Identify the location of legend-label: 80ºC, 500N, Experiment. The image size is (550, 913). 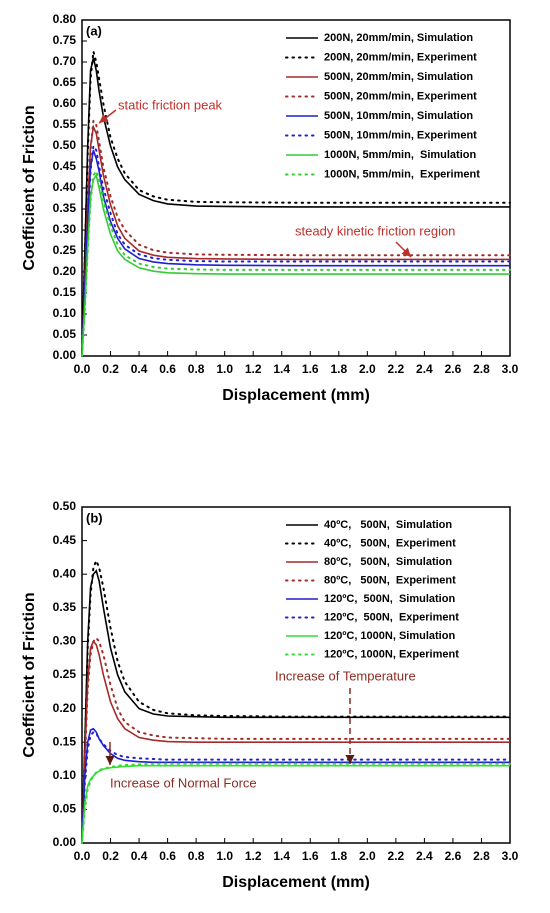
(390, 580).